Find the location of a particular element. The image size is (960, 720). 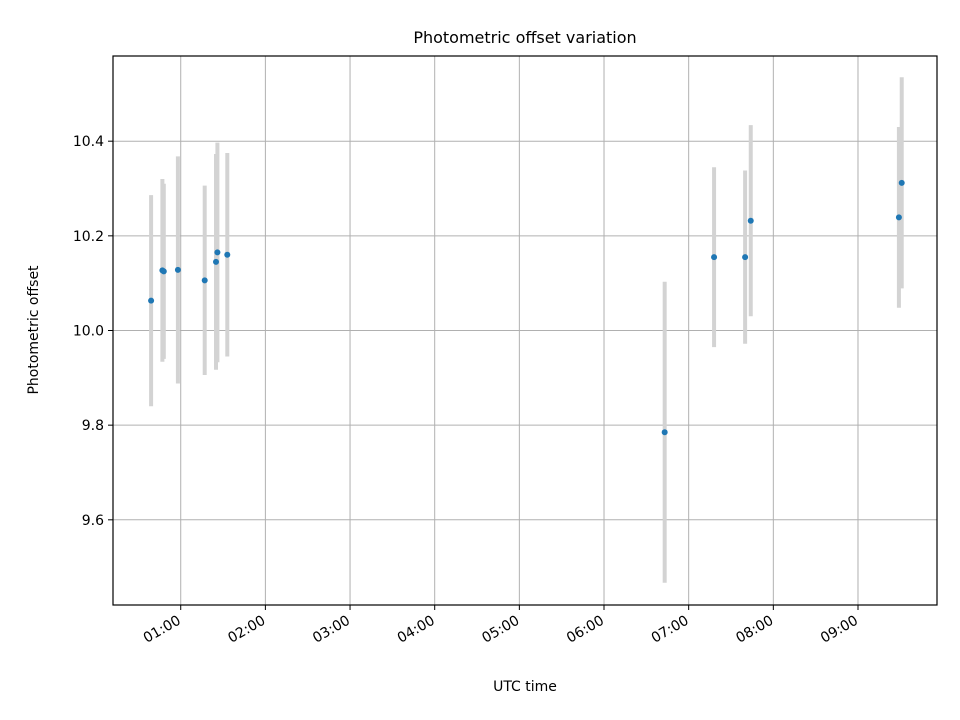

y-tick-label: 10.0 is located at coordinates (88, 332).